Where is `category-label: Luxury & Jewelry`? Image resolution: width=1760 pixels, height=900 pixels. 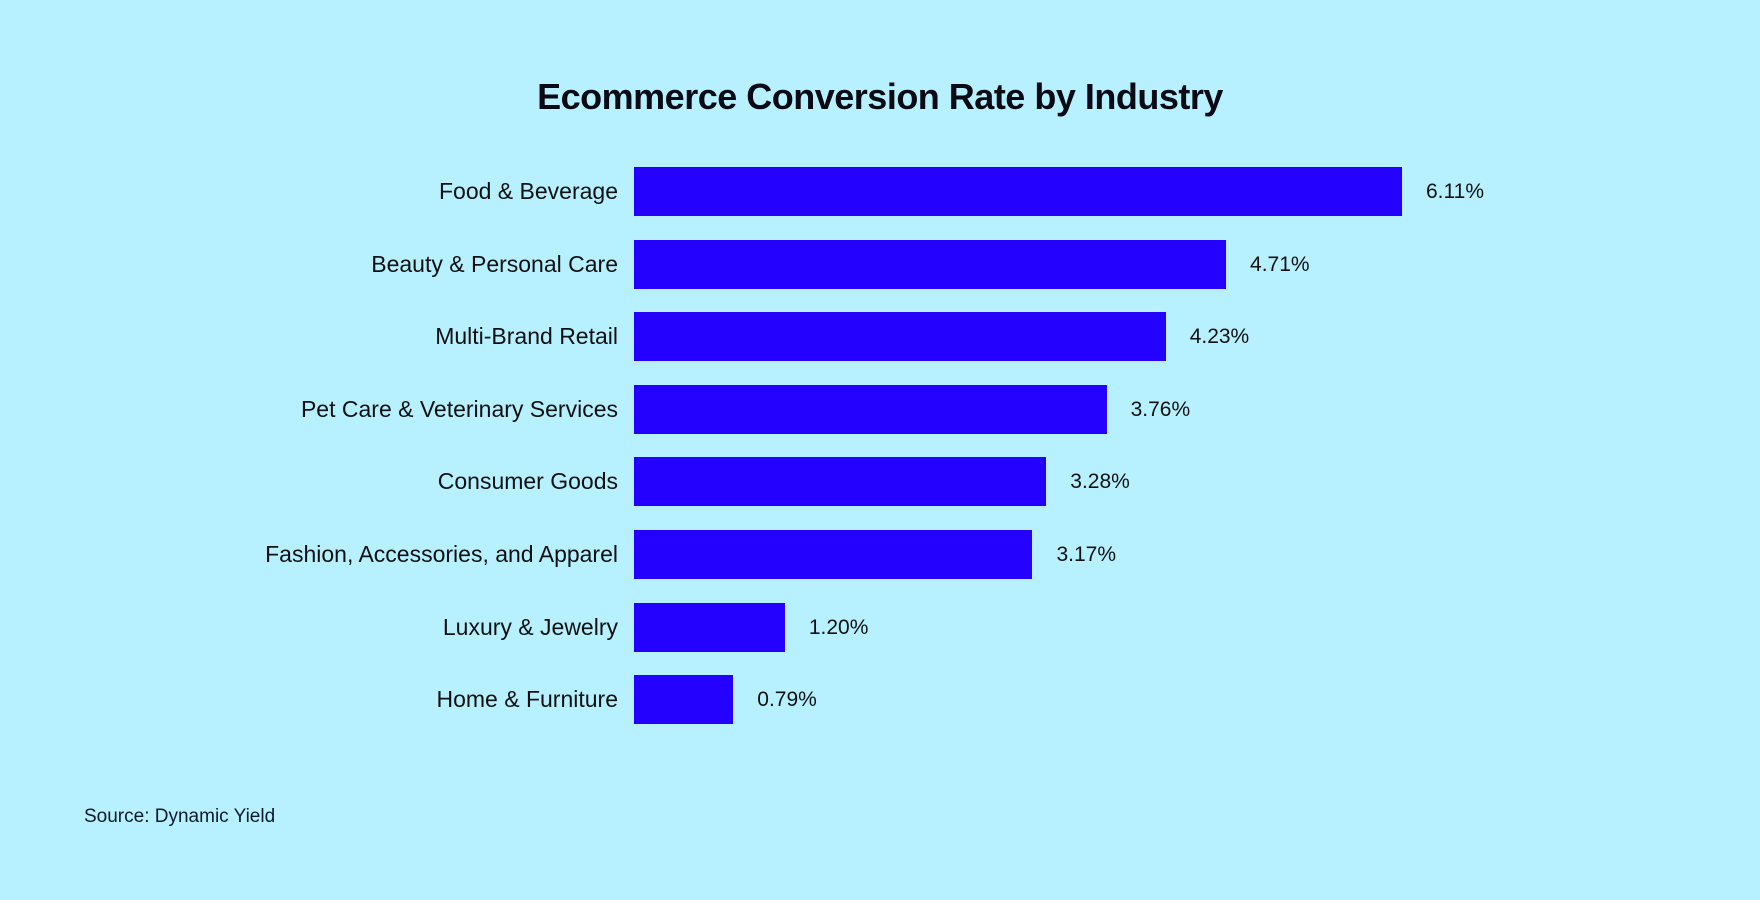 category-label: Luxury & Jewelry is located at coordinates (530, 626).